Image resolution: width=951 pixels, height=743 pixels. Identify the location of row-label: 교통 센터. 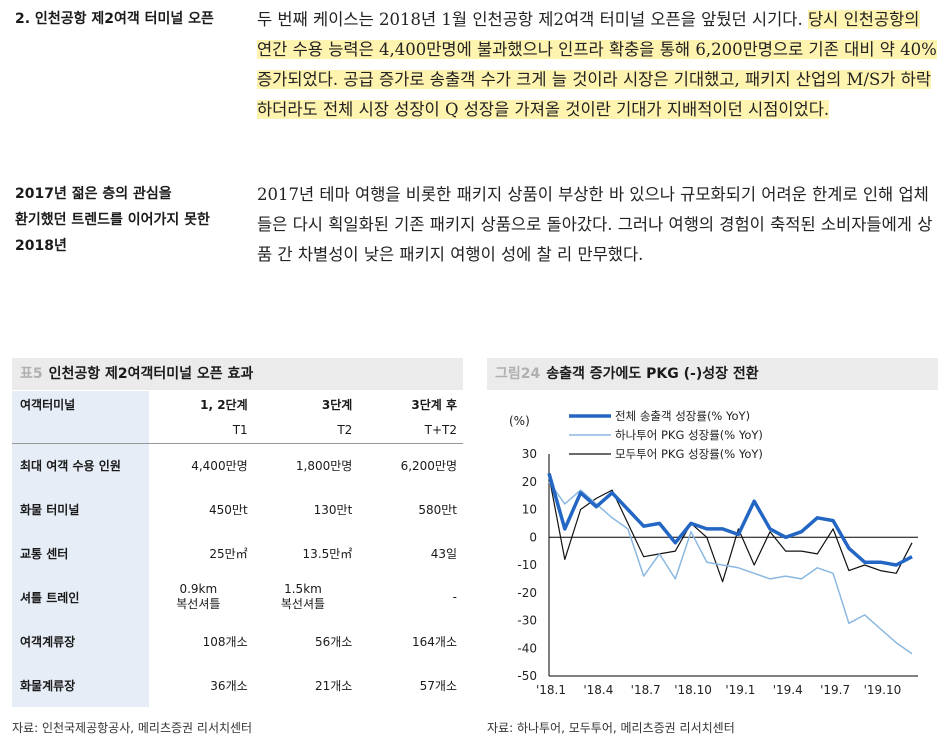
(80, 553).